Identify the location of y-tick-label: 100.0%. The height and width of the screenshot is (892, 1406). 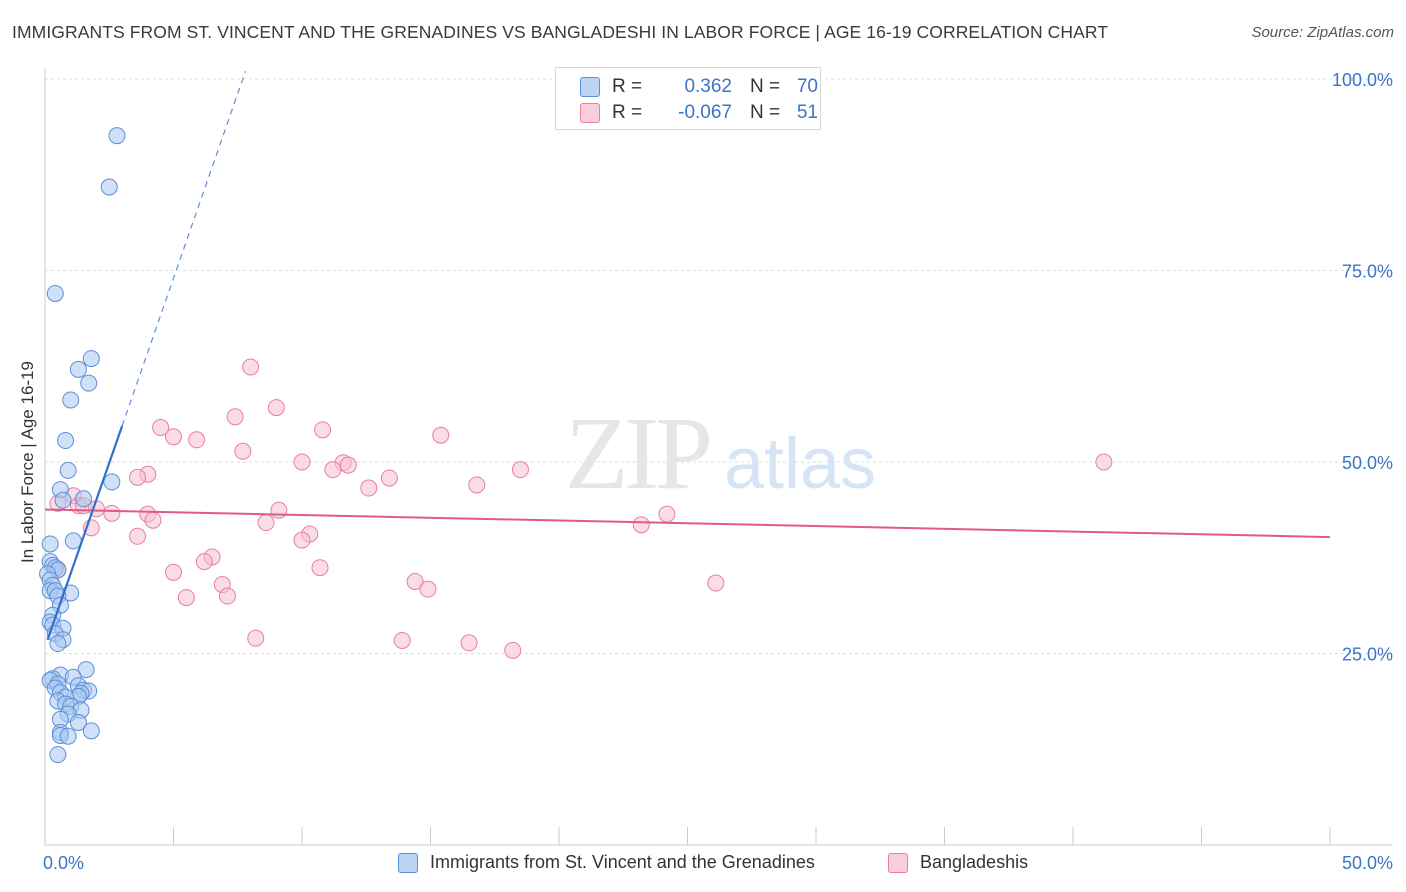
(1362, 80).